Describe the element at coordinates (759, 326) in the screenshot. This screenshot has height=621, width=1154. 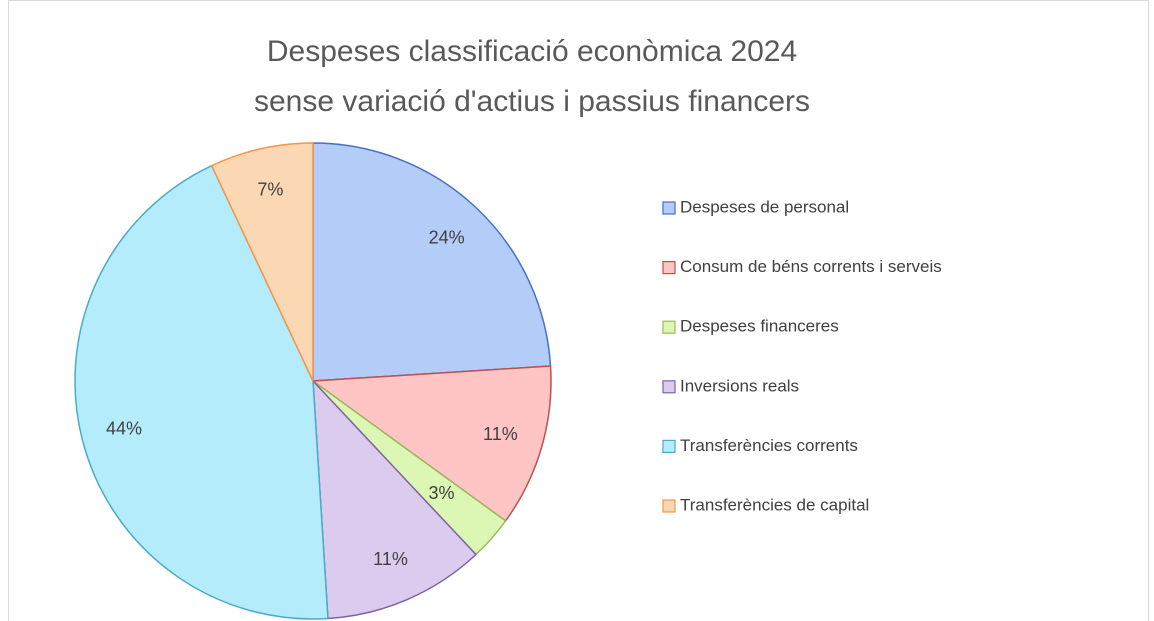
I see `legend-label: Despeses financeres` at that location.